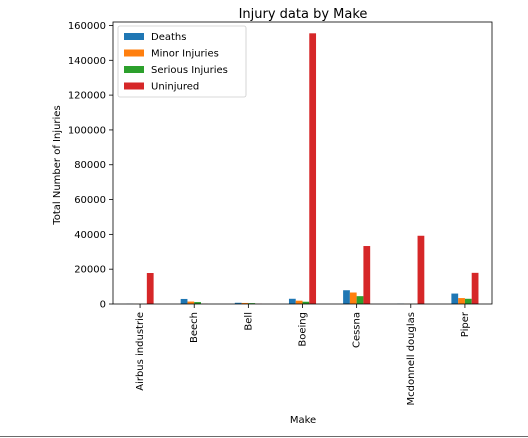 The width and height of the screenshot is (528, 438). What do you see at coordinates (191, 302) in the screenshot?
I see `bar-minor-injuries-beech` at bounding box center [191, 302].